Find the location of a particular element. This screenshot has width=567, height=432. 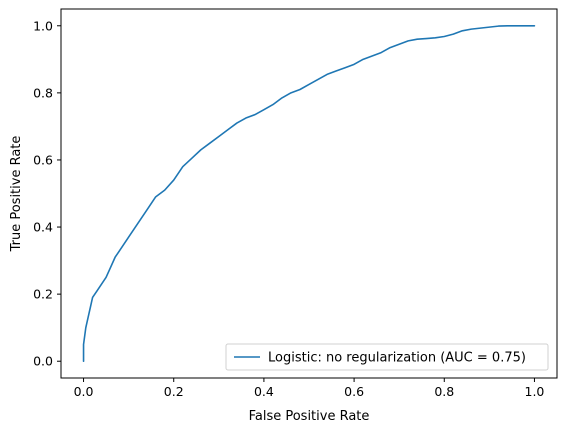

legend: Logistic: no regularization (AUC = 0.75) is located at coordinates (387, 357).